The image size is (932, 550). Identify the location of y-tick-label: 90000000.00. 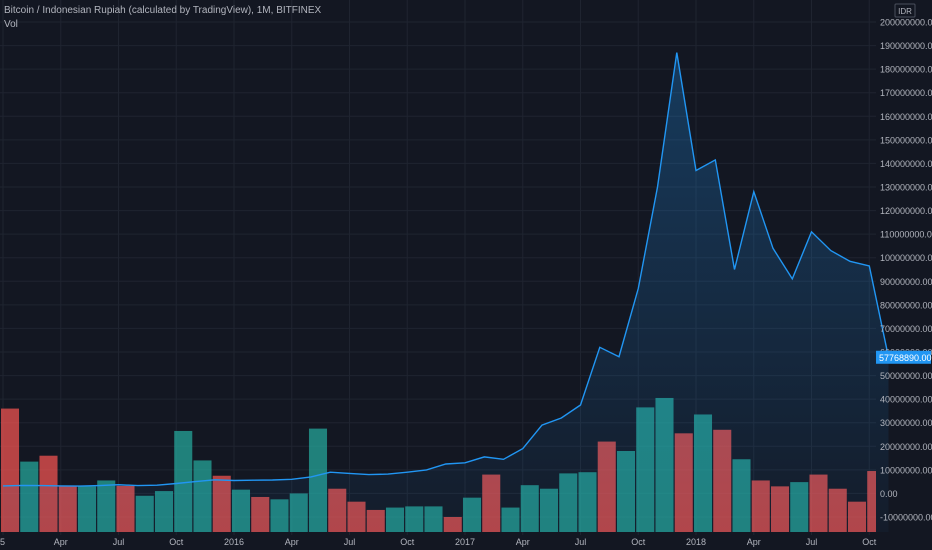
(906, 282).